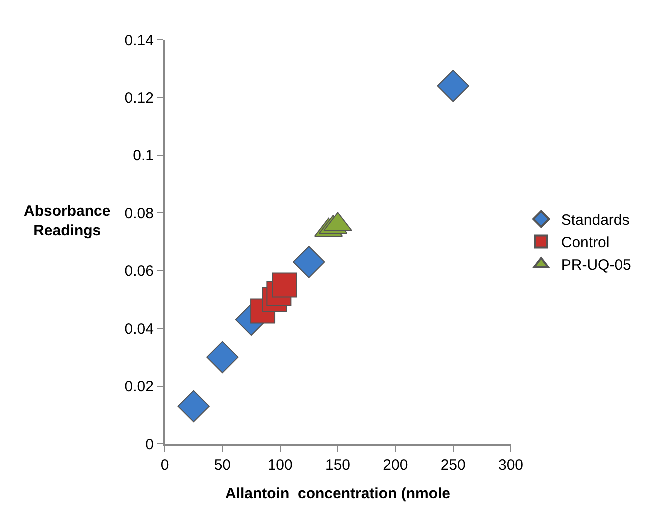  Describe the element at coordinates (585, 243) in the screenshot. I see `legend-label: Control` at that location.